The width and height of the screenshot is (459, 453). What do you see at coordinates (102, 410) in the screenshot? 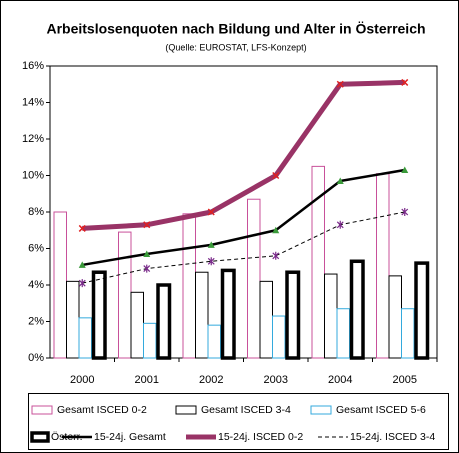
I see `legend-label: Gesamt ISCED 0-2` at bounding box center [102, 410].